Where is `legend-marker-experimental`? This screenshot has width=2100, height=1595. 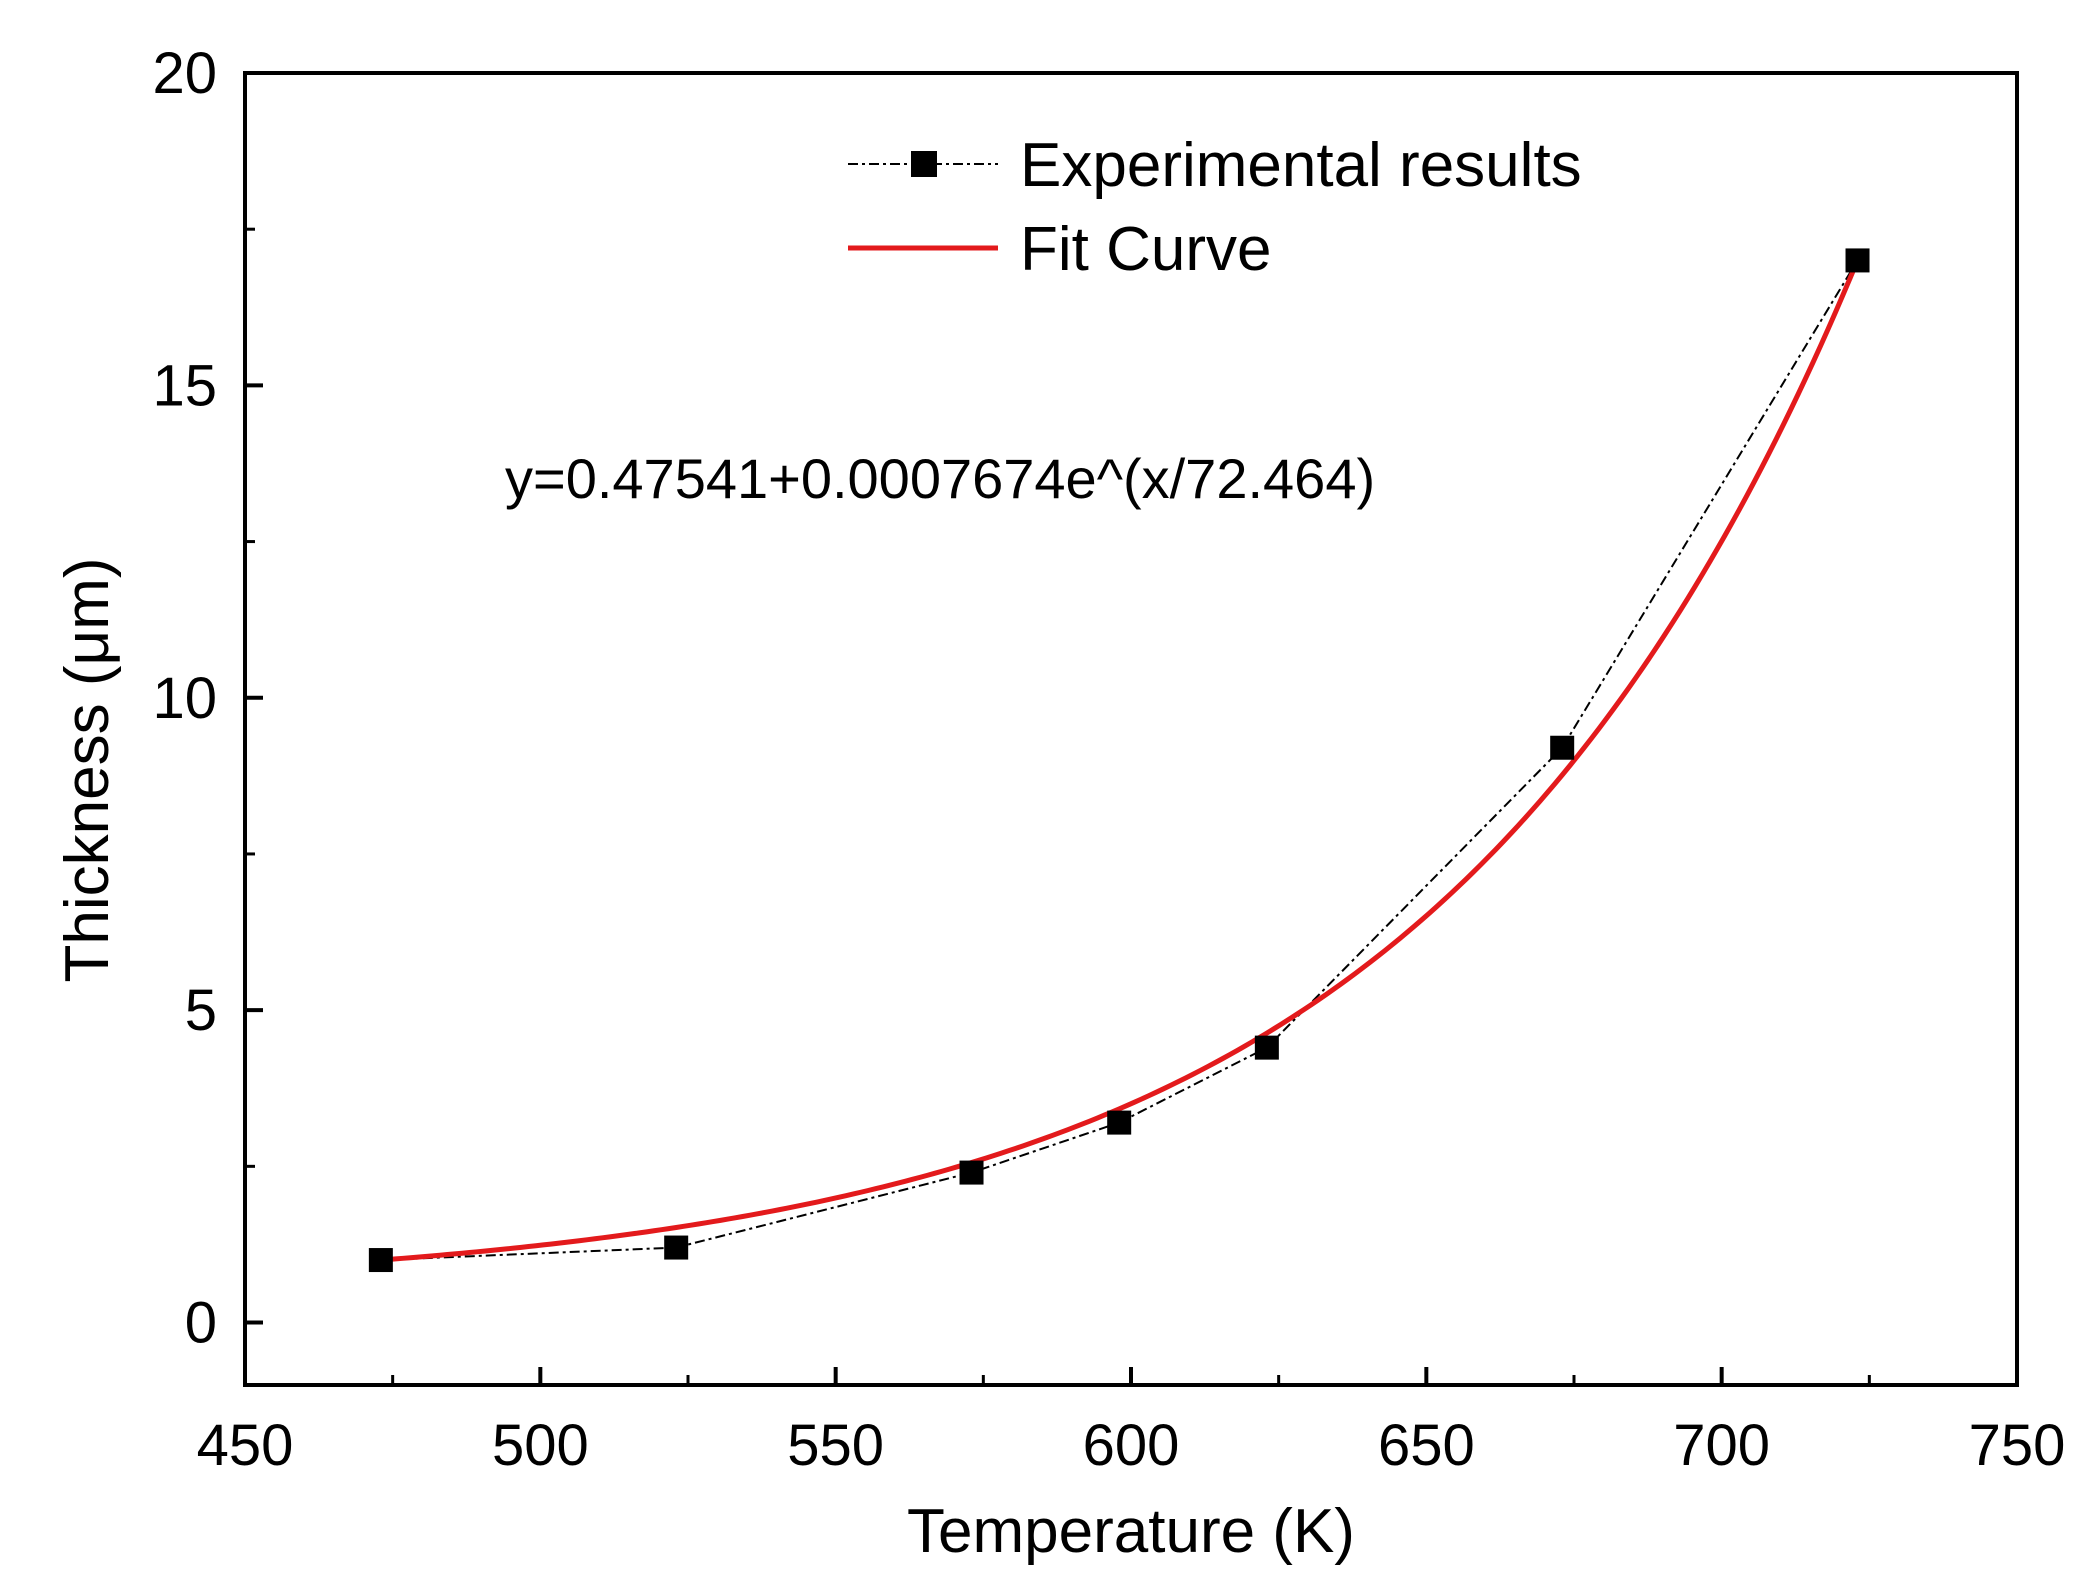 legend-marker-experimental is located at coordinates (924, 164).